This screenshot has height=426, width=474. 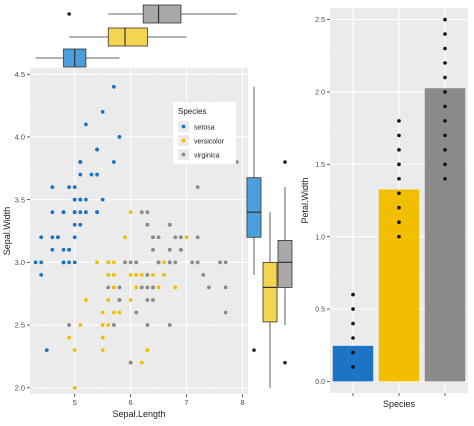 I want to click on top-box-versicolor, so click(x=127, y=37).